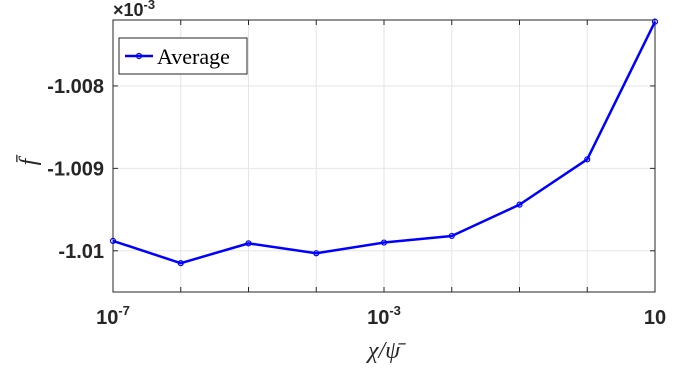 The height and width of the screenshot is (368, 696). What do you see at coordinates (29, 159) in the screenshot?
I see `y-axis-label: f̄` at bounding box center [29, 159].